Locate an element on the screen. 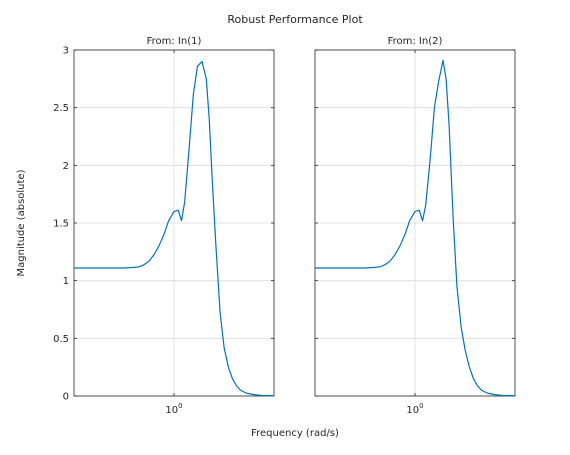 The image size is (570, 455). subplot-title: From: In(2) is located at coordinates (415, 41).